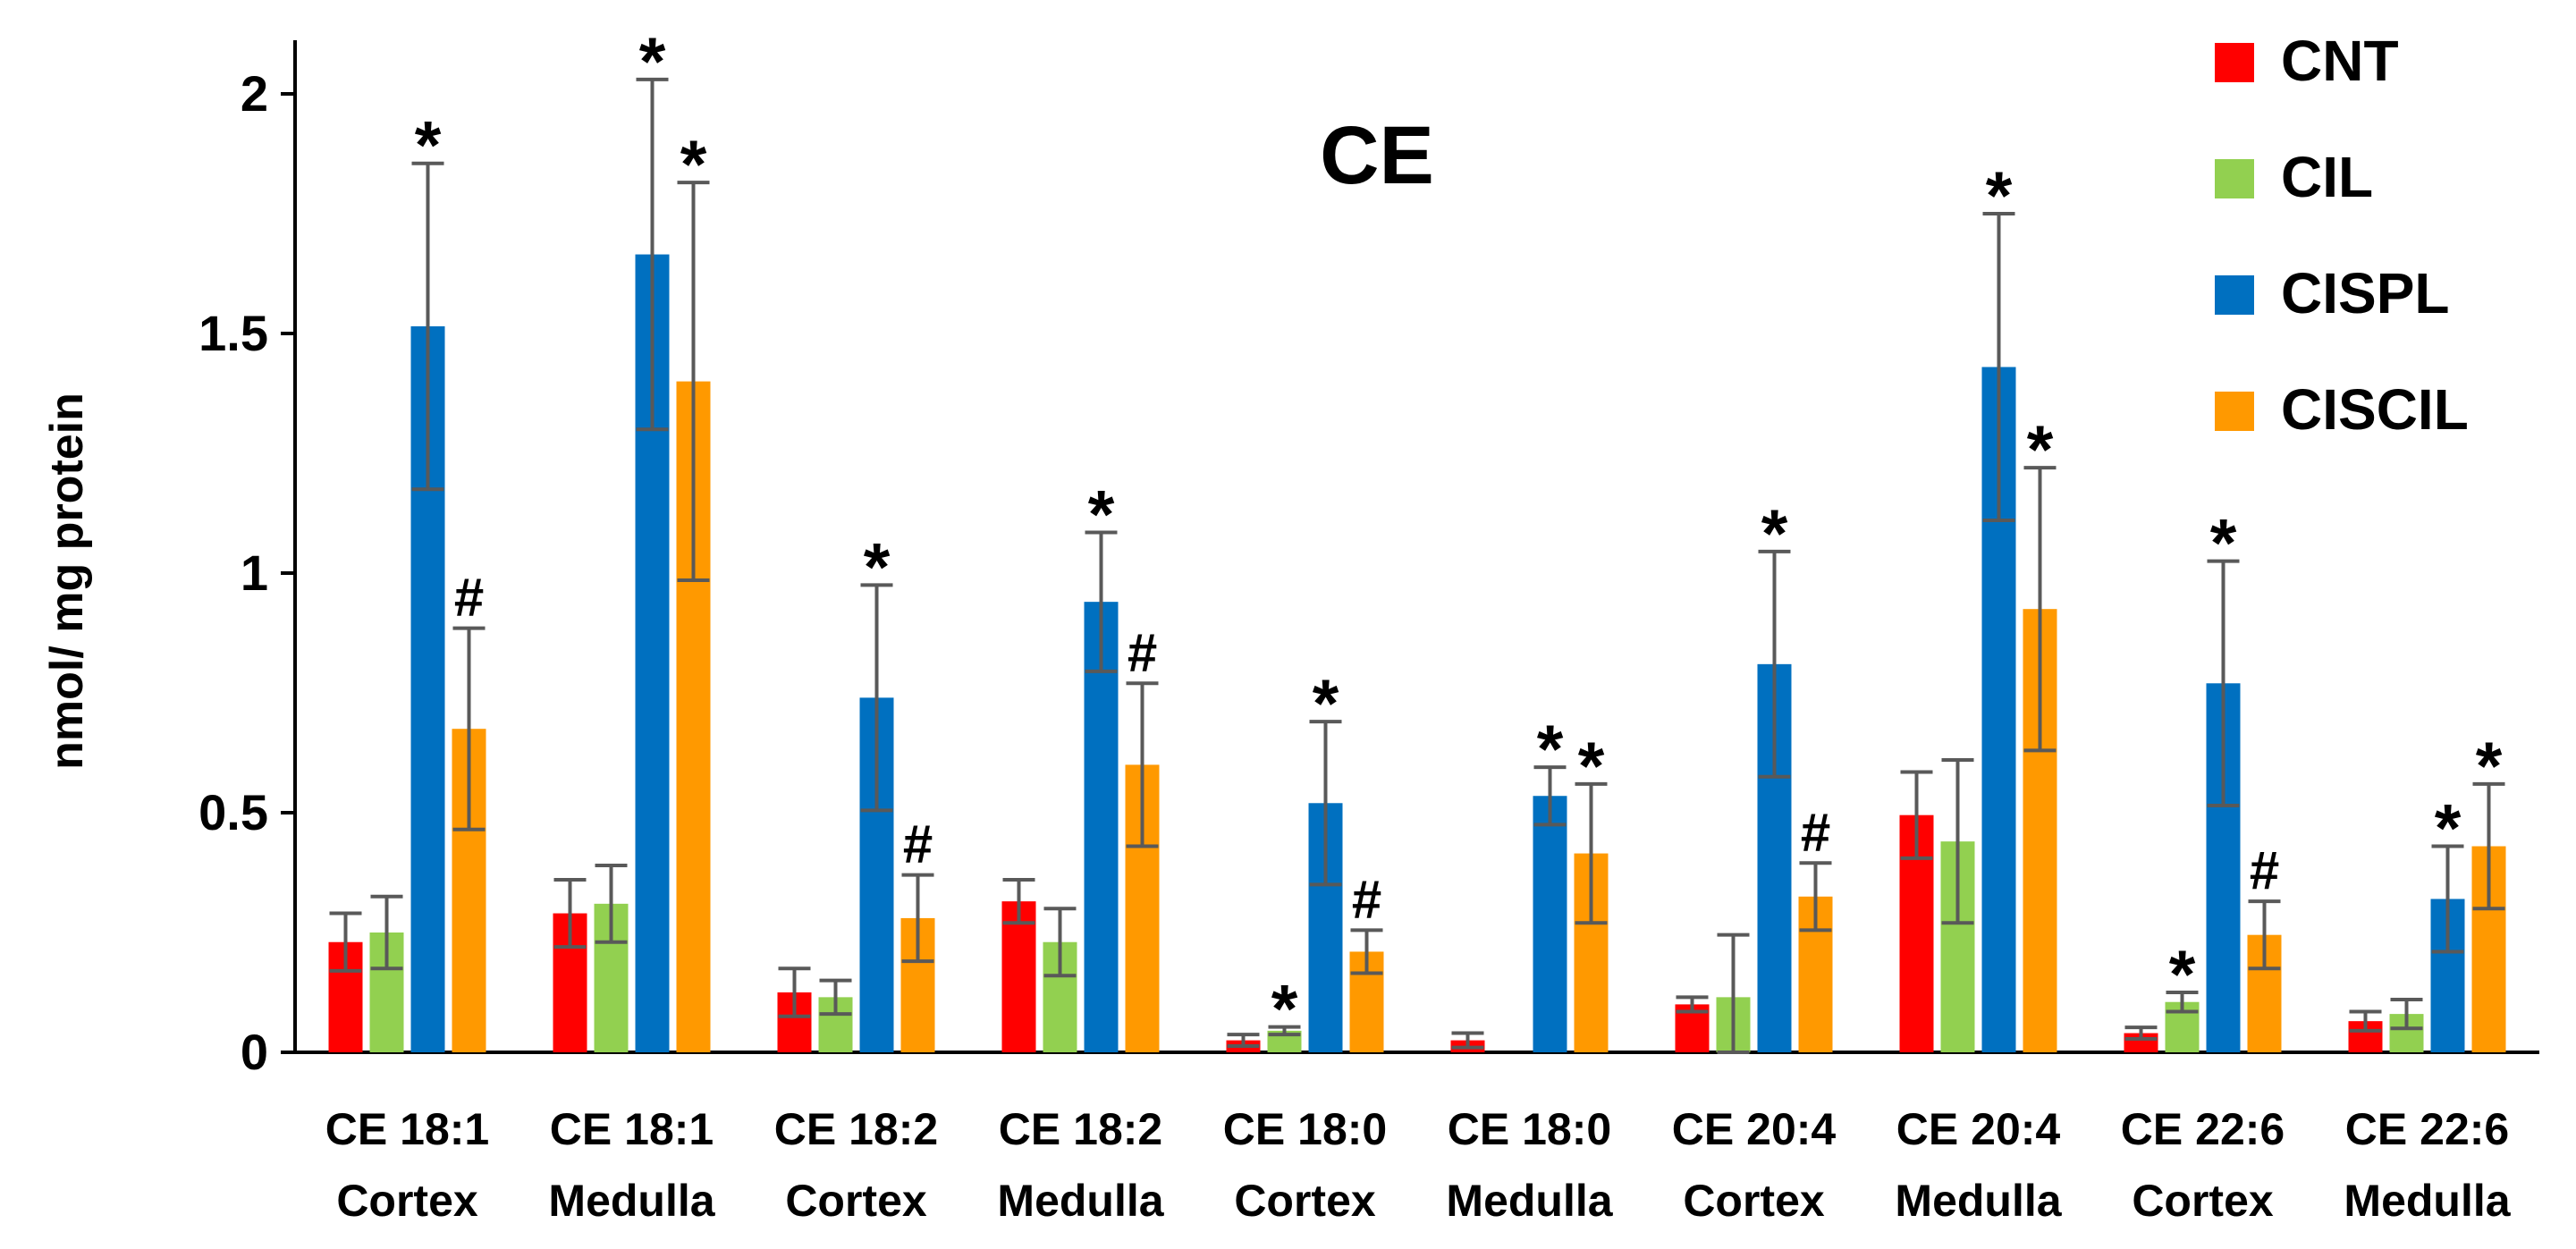 The image size is (2576, 1249). Describe the element at coordinates (2375, 410) in the screenshot. I see `legend-label: CISCIL` at that location.